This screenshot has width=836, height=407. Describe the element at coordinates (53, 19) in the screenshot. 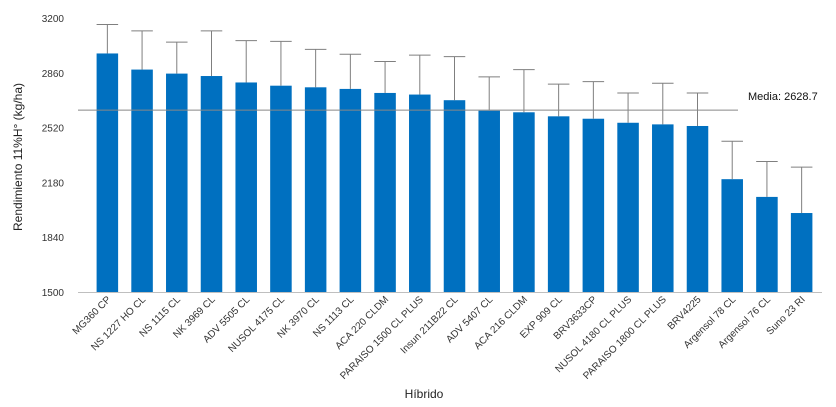

I see `y-tick-label: 3200` at that location.